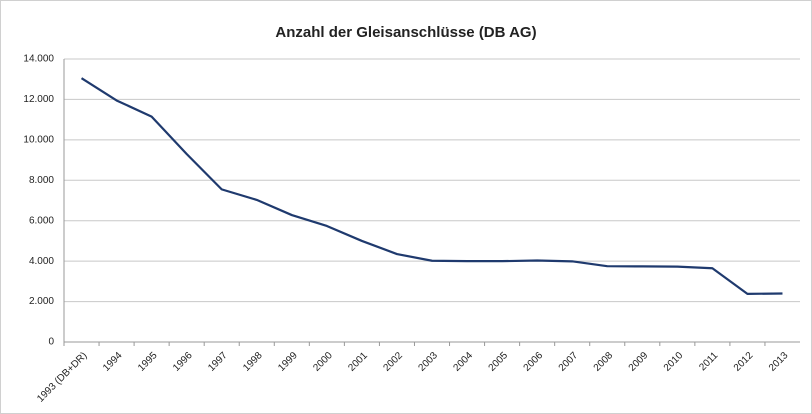 This screenshot has height=414, width=812. I want to click on y-tick-label: 12.000, so click(38, 99).